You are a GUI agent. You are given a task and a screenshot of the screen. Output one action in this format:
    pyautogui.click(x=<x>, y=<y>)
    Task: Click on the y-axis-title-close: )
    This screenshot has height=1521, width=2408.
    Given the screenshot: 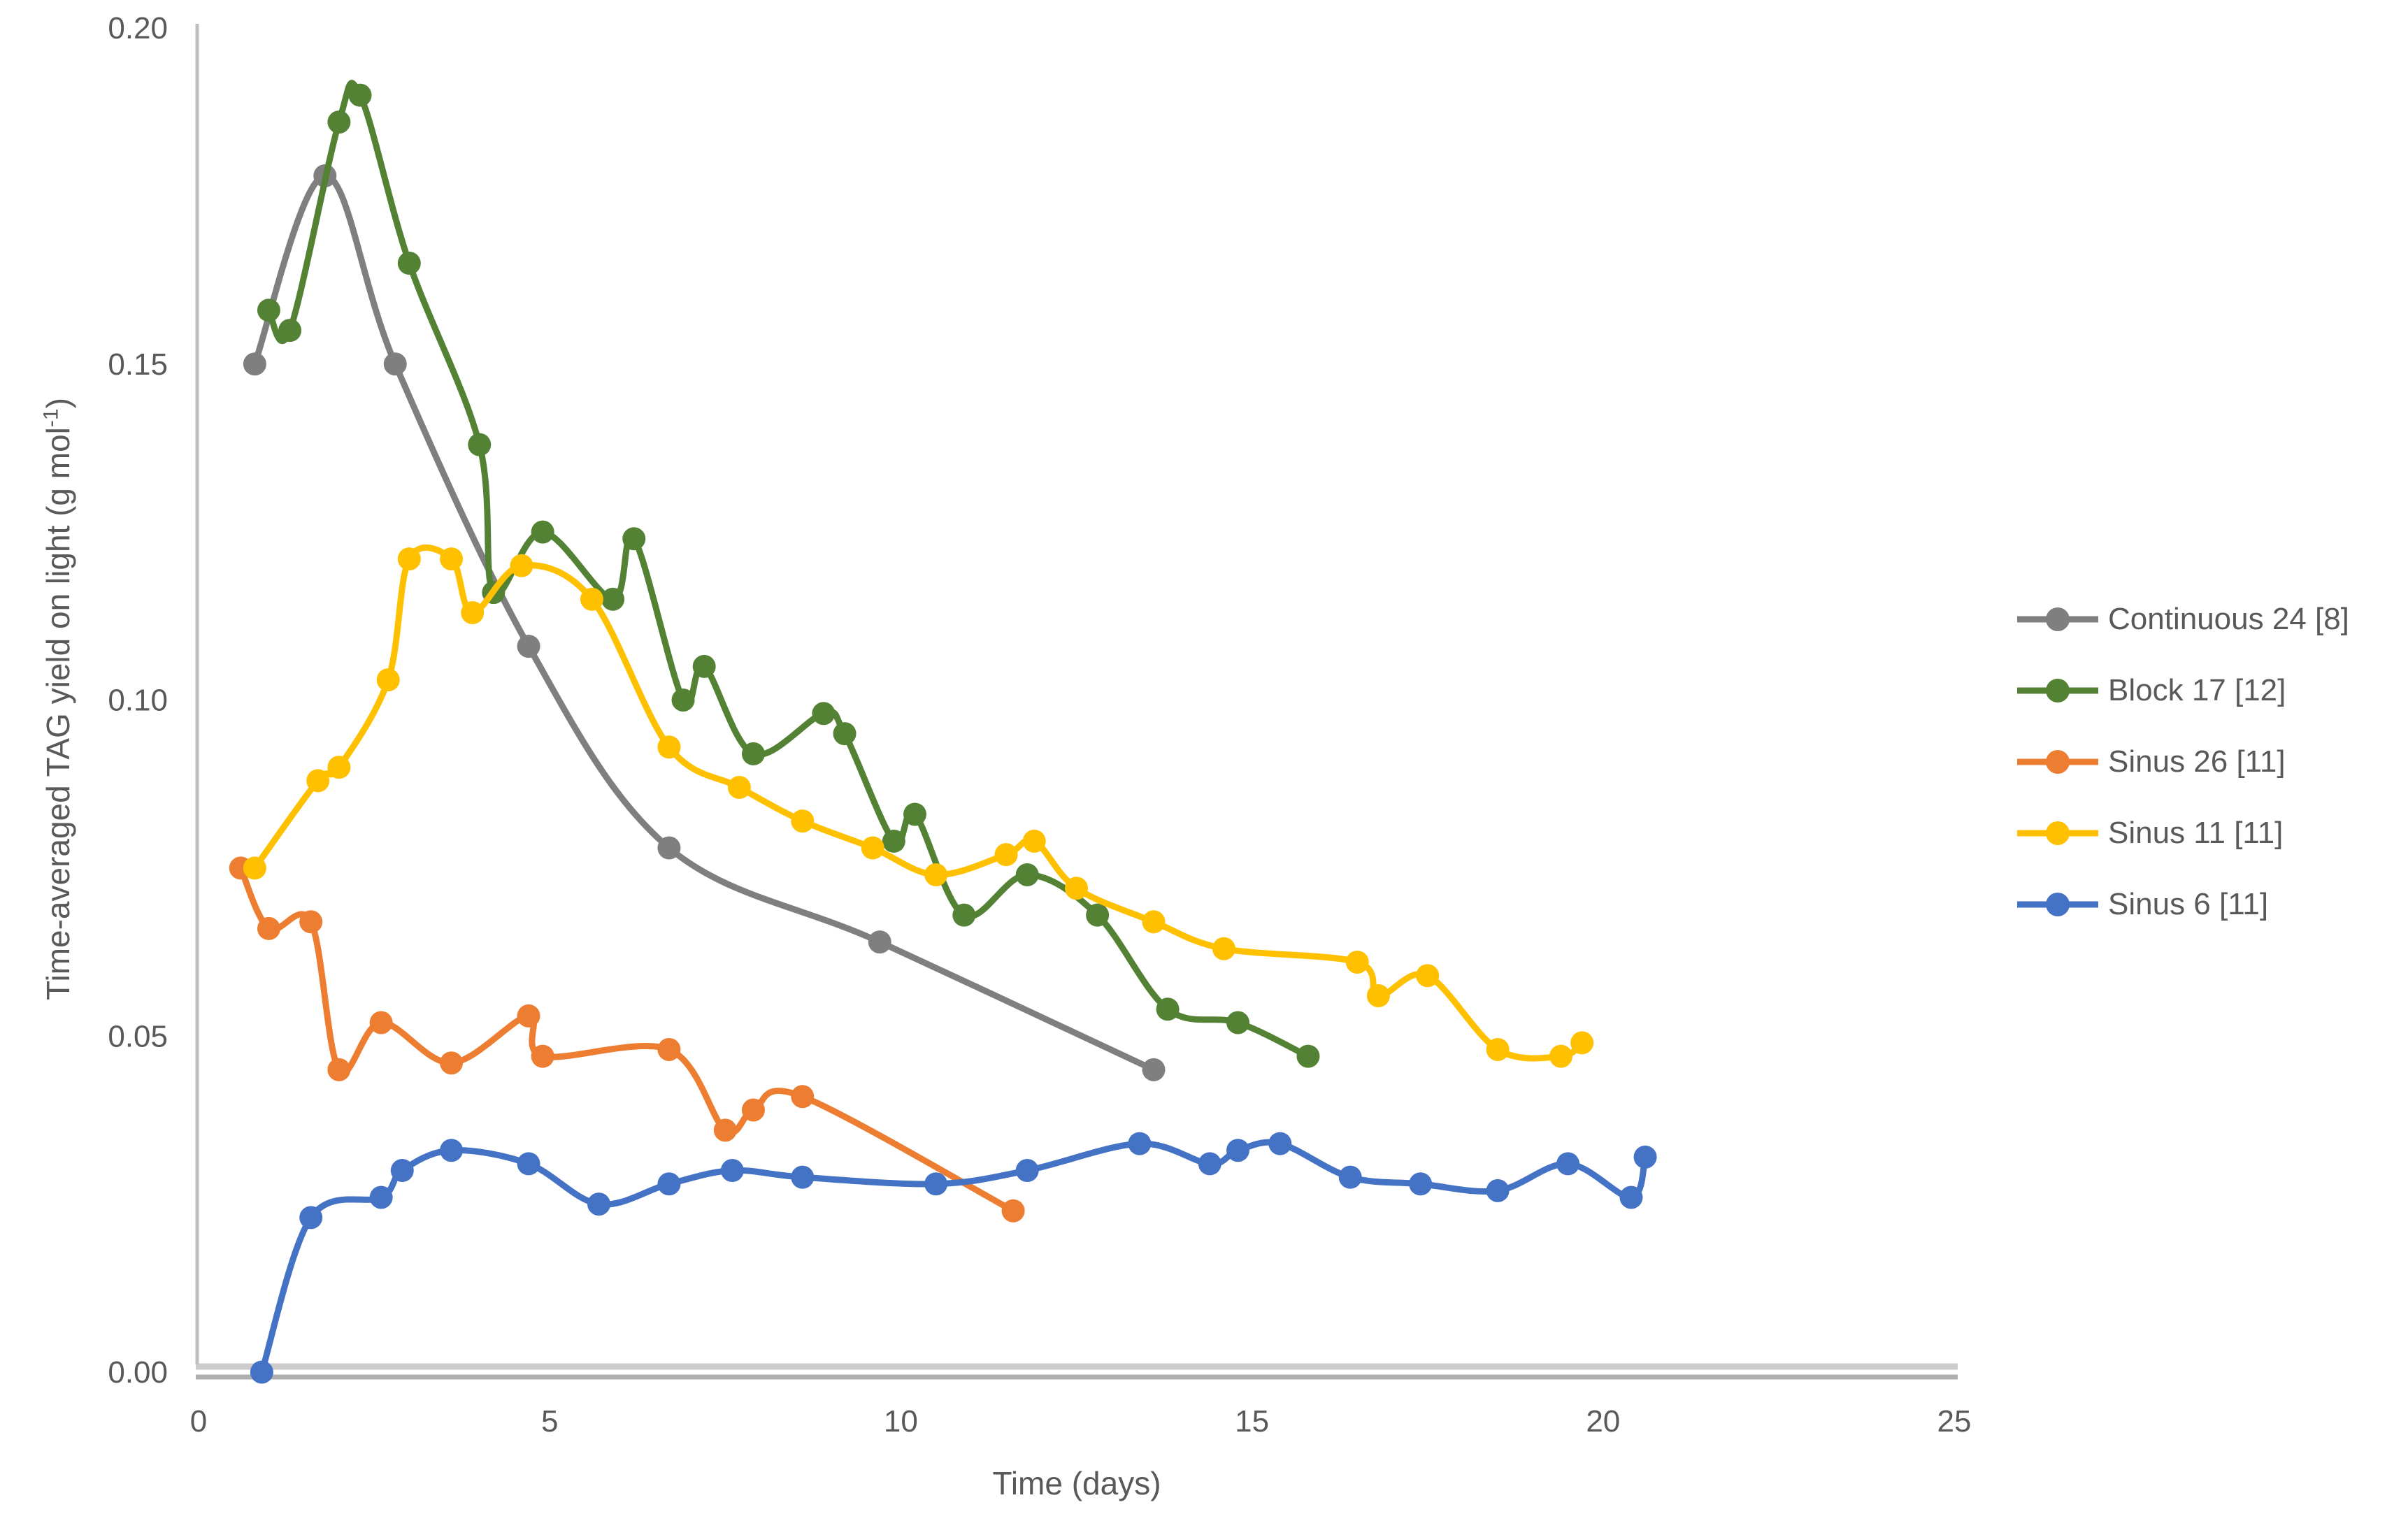 What is the action you would take?
    pyautogui.click(x=58, y=403)
    